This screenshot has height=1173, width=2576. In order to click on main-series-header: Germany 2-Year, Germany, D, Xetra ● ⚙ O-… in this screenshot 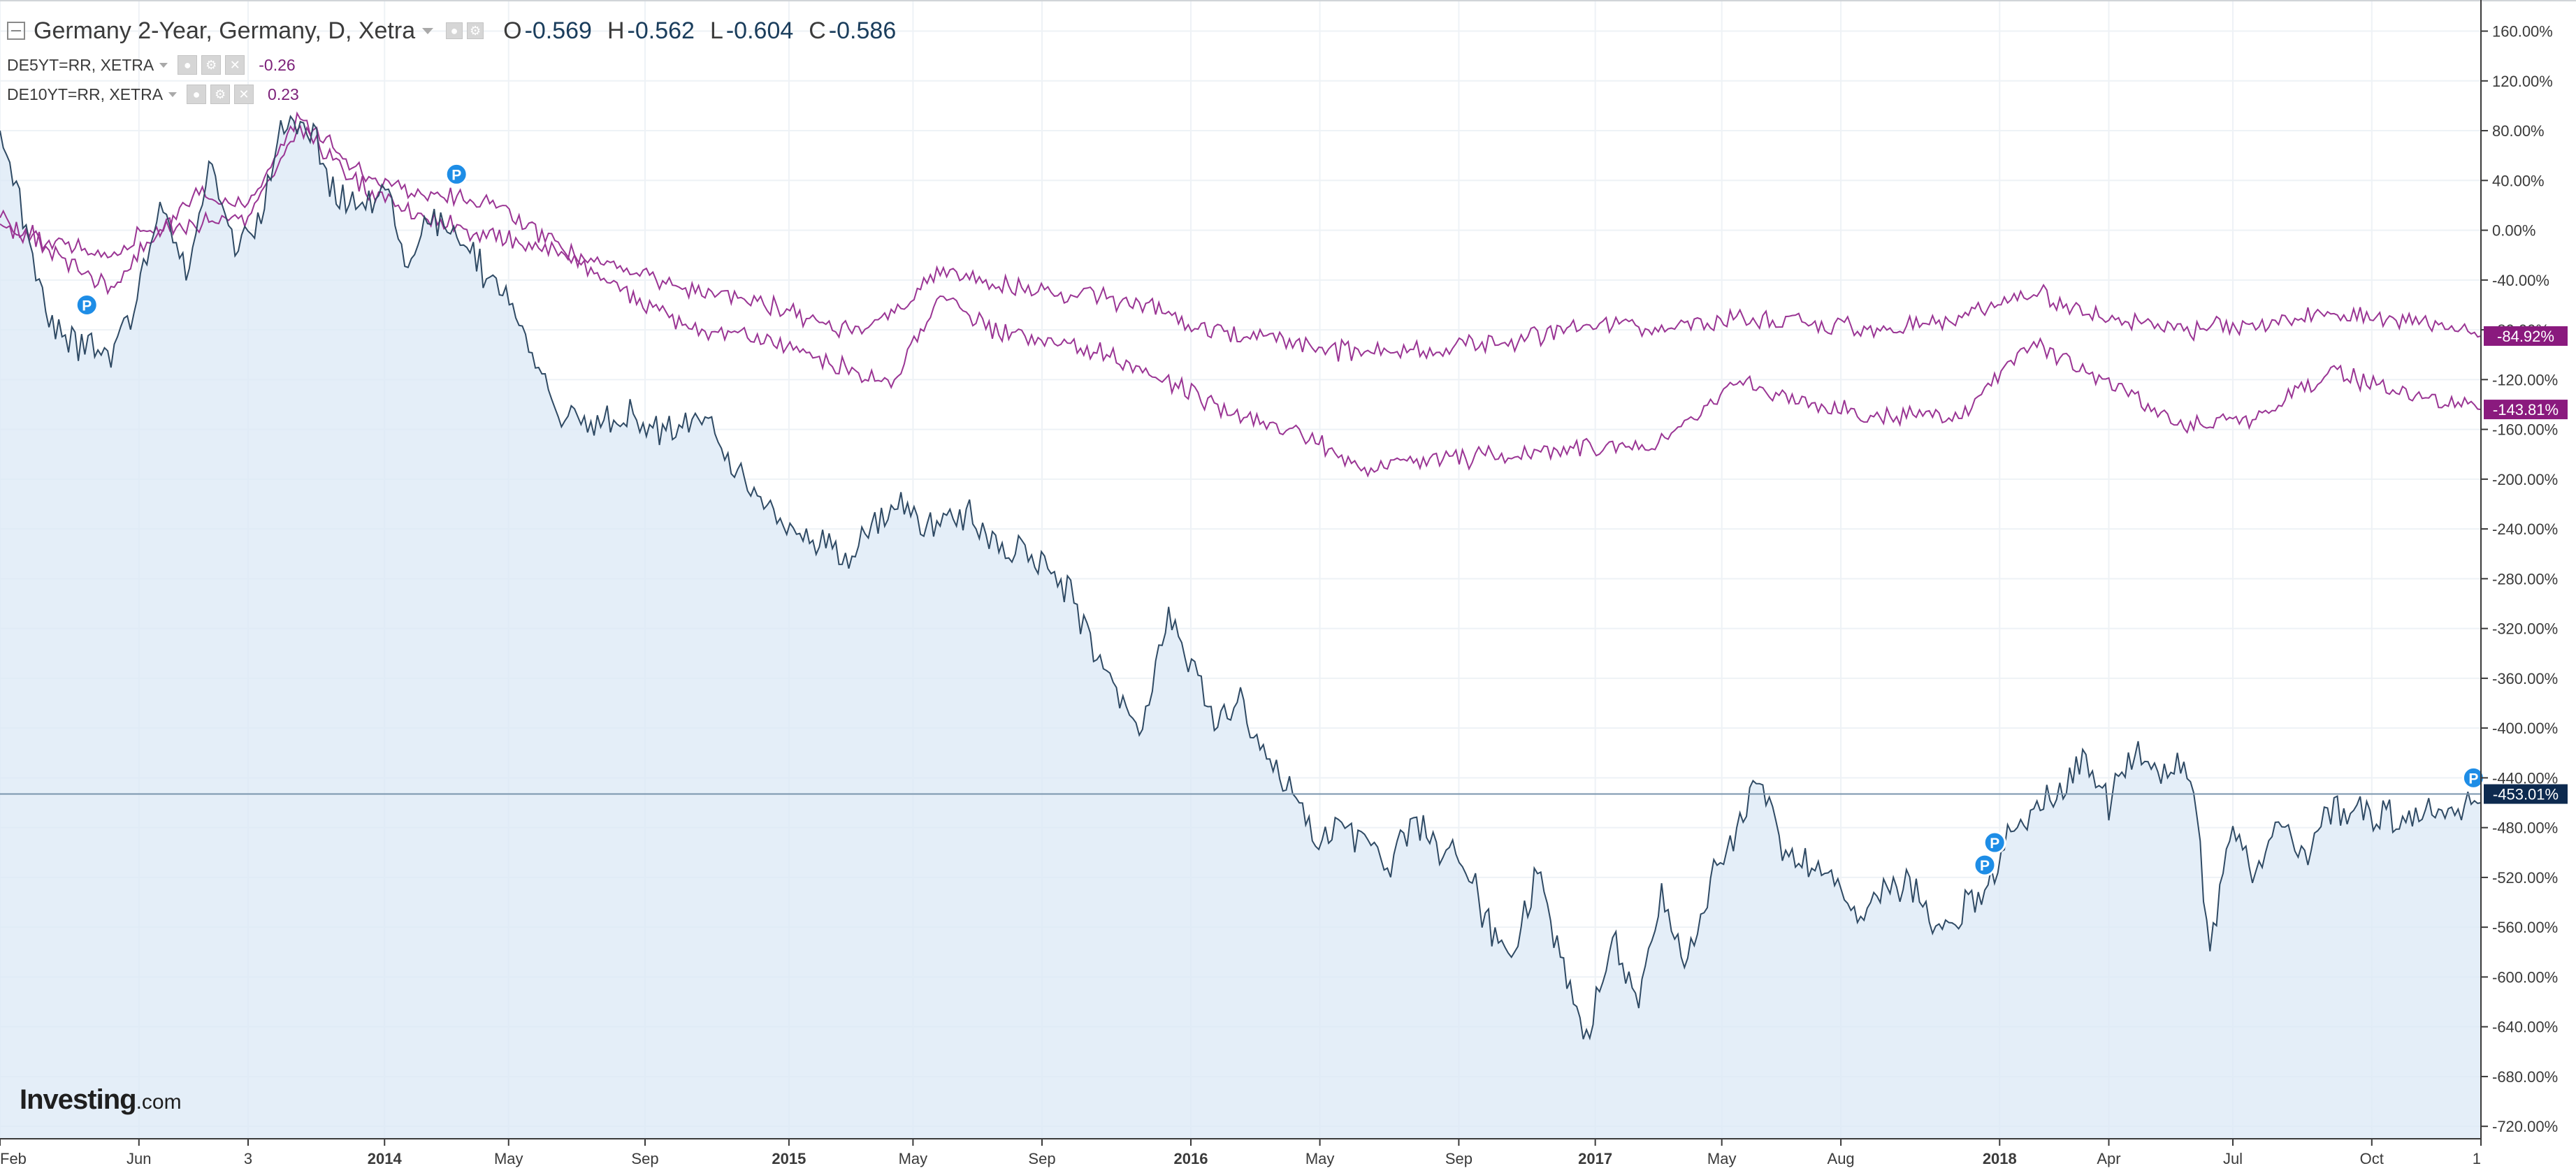, I will do `click(452, 30)`.